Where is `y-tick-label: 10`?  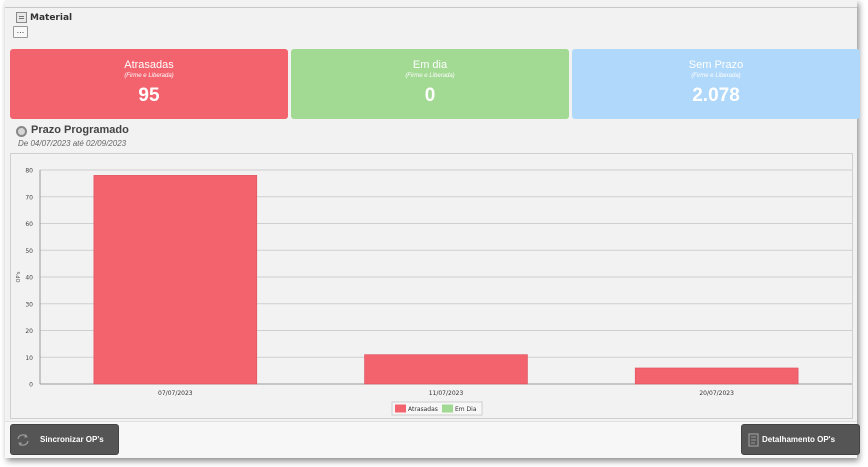 y-tick-label: 10 is located at coordinates (29, 358).